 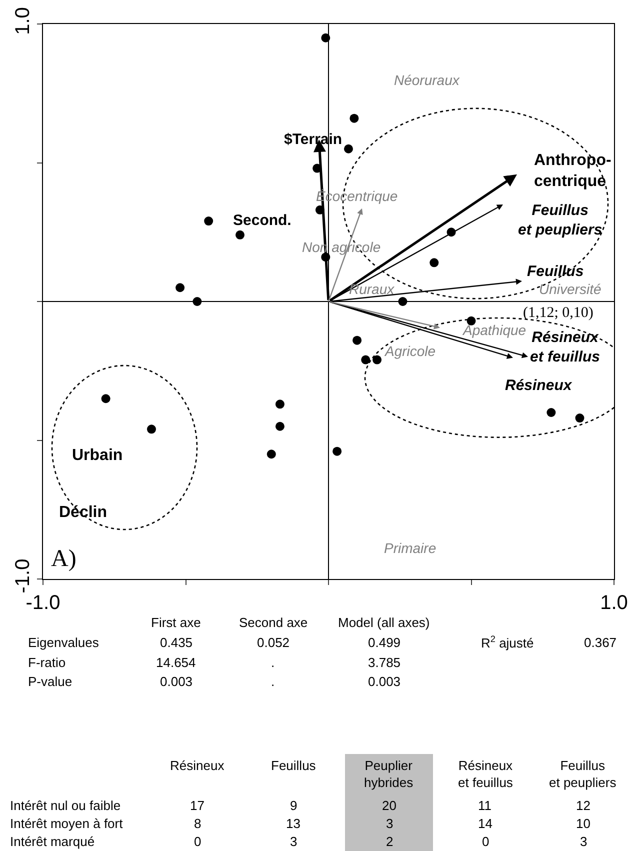 What do you see at coordinates (176, 662) in the screenshot?
I see `text: 14.654` at bounding box center [176, 662].